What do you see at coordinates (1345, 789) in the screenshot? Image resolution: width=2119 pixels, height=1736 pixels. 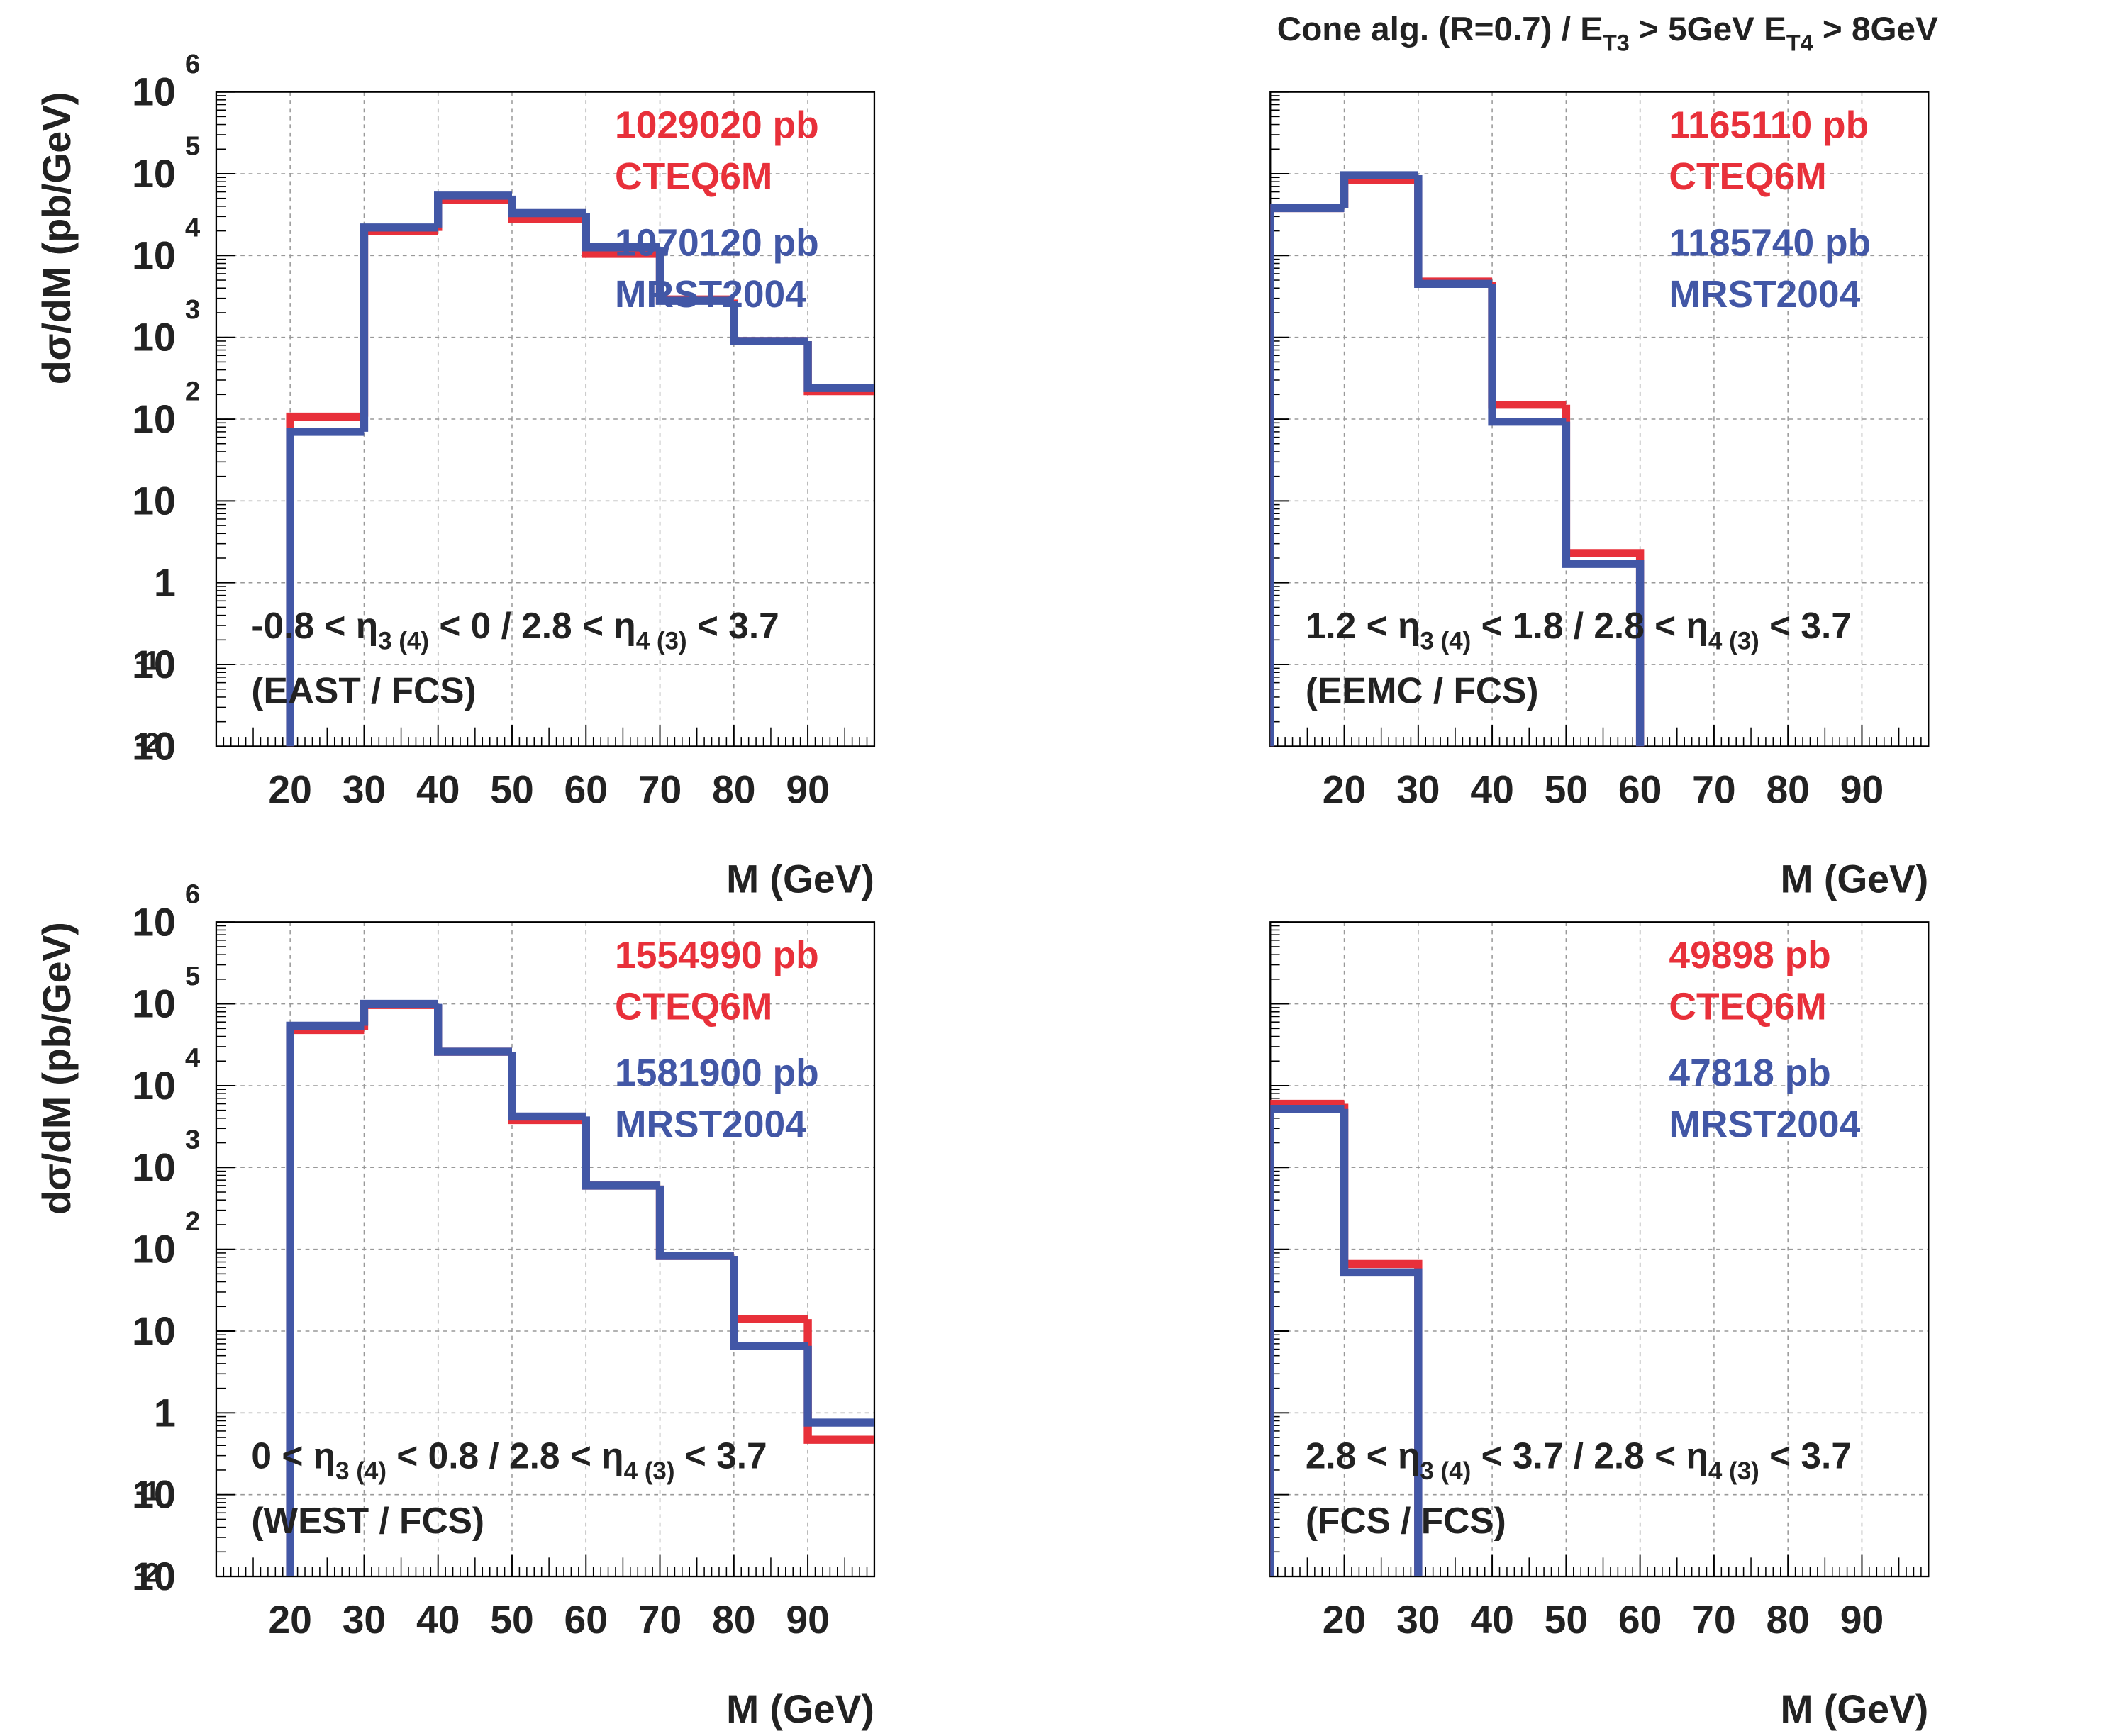 I see `x-tick-label: 20` at bounding box center [1345, 789].